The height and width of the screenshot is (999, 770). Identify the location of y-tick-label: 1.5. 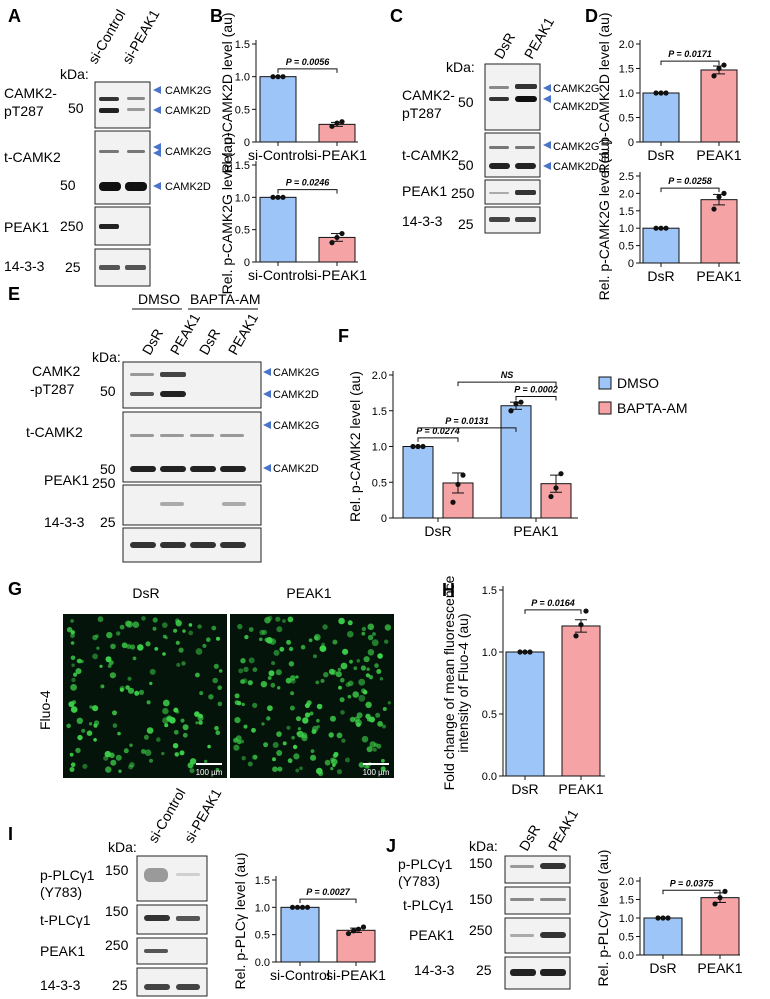
(242, 45).